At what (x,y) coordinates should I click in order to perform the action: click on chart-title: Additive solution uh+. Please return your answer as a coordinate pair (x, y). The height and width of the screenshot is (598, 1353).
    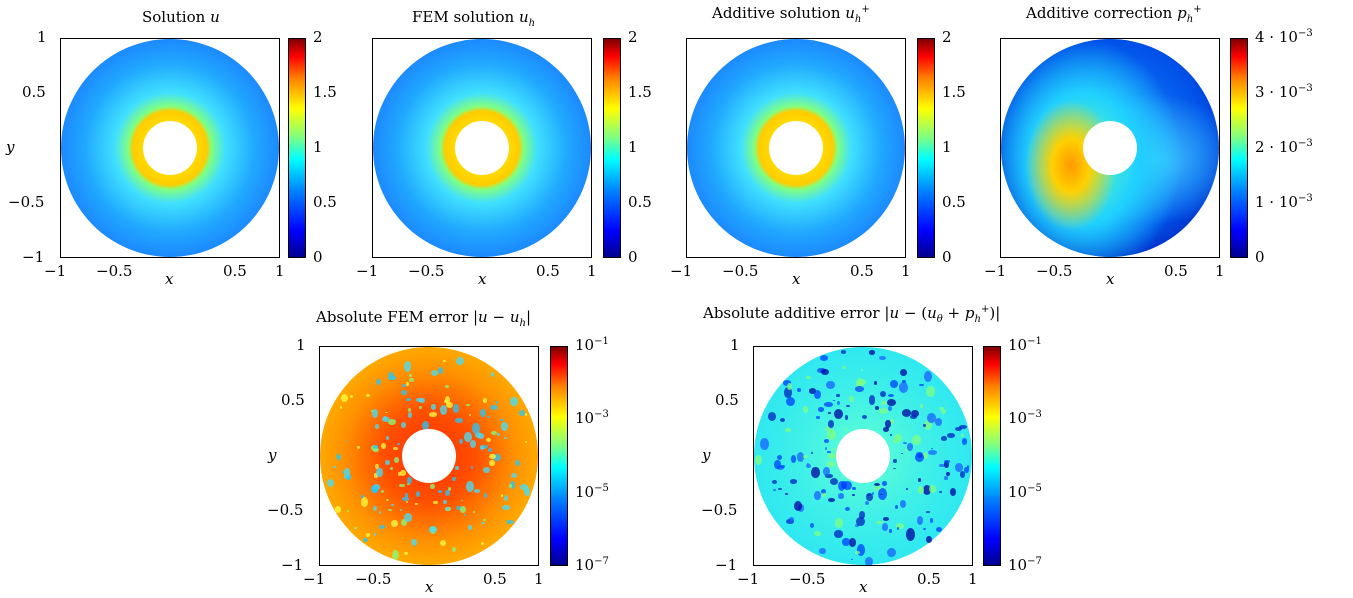
    Looking at the image, I should click on (791, 14).